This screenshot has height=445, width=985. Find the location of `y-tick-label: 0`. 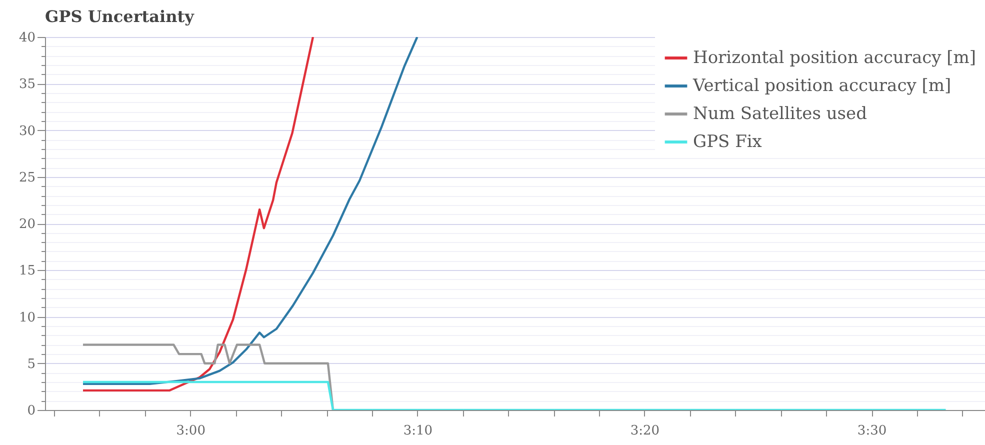

y-tick-label: 0 is located at coordinates (31, 411).